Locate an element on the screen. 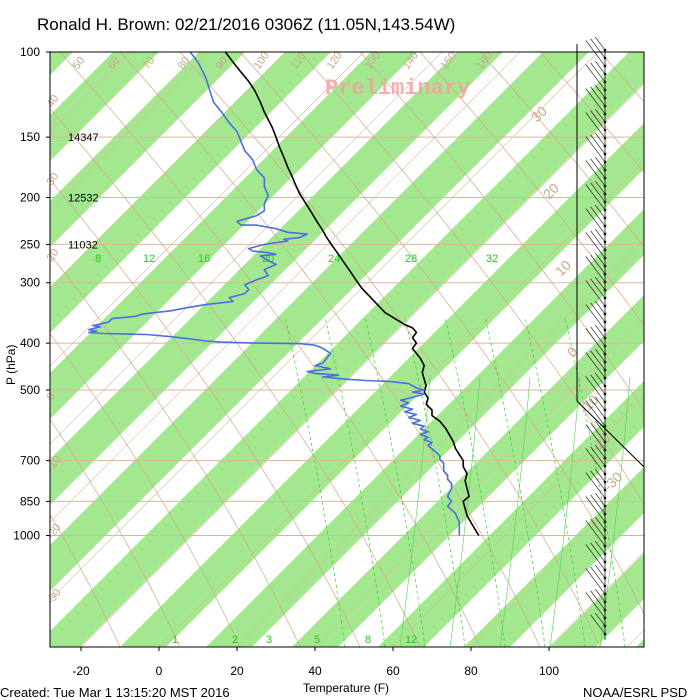  mixing-ratio-label: 3 is located at coordinates (269, 640).